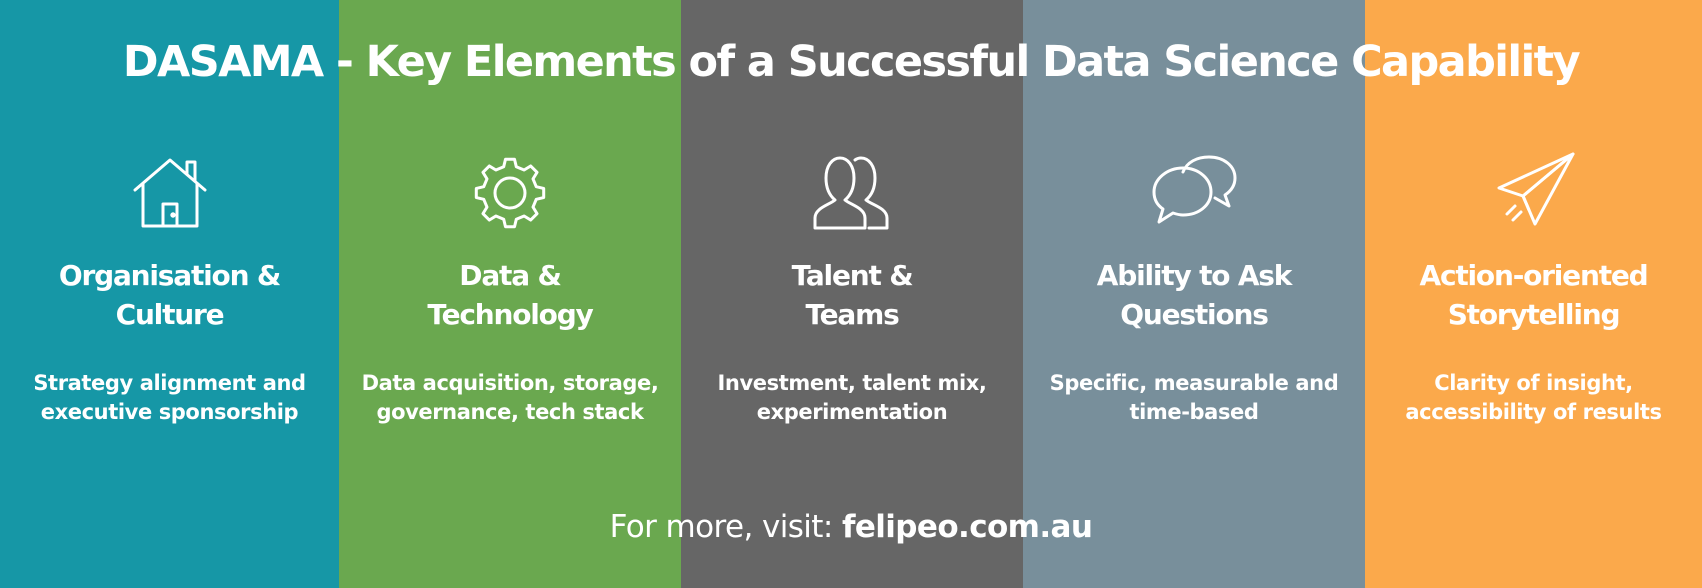 Image resolution: width=1702 pixels, height=588 pixels. I want to click on column-title: Talent & Teams, so click(852, 295).